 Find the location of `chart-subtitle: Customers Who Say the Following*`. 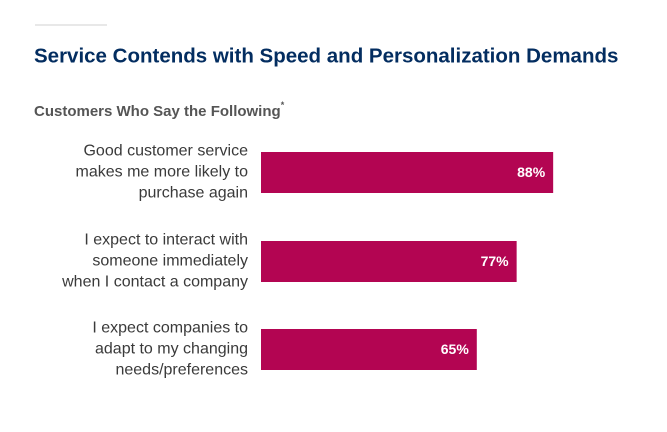

chart-subtitle: Customers Who Say the Following* is located at coordinates (159, 110).